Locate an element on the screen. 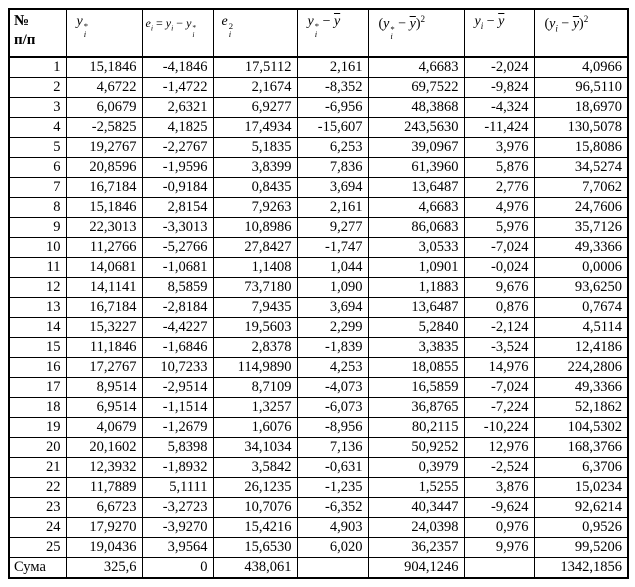 The width and height of the screenshot is (635, 587). data-cell: 18,0855 is located at coordinates (416, 367).